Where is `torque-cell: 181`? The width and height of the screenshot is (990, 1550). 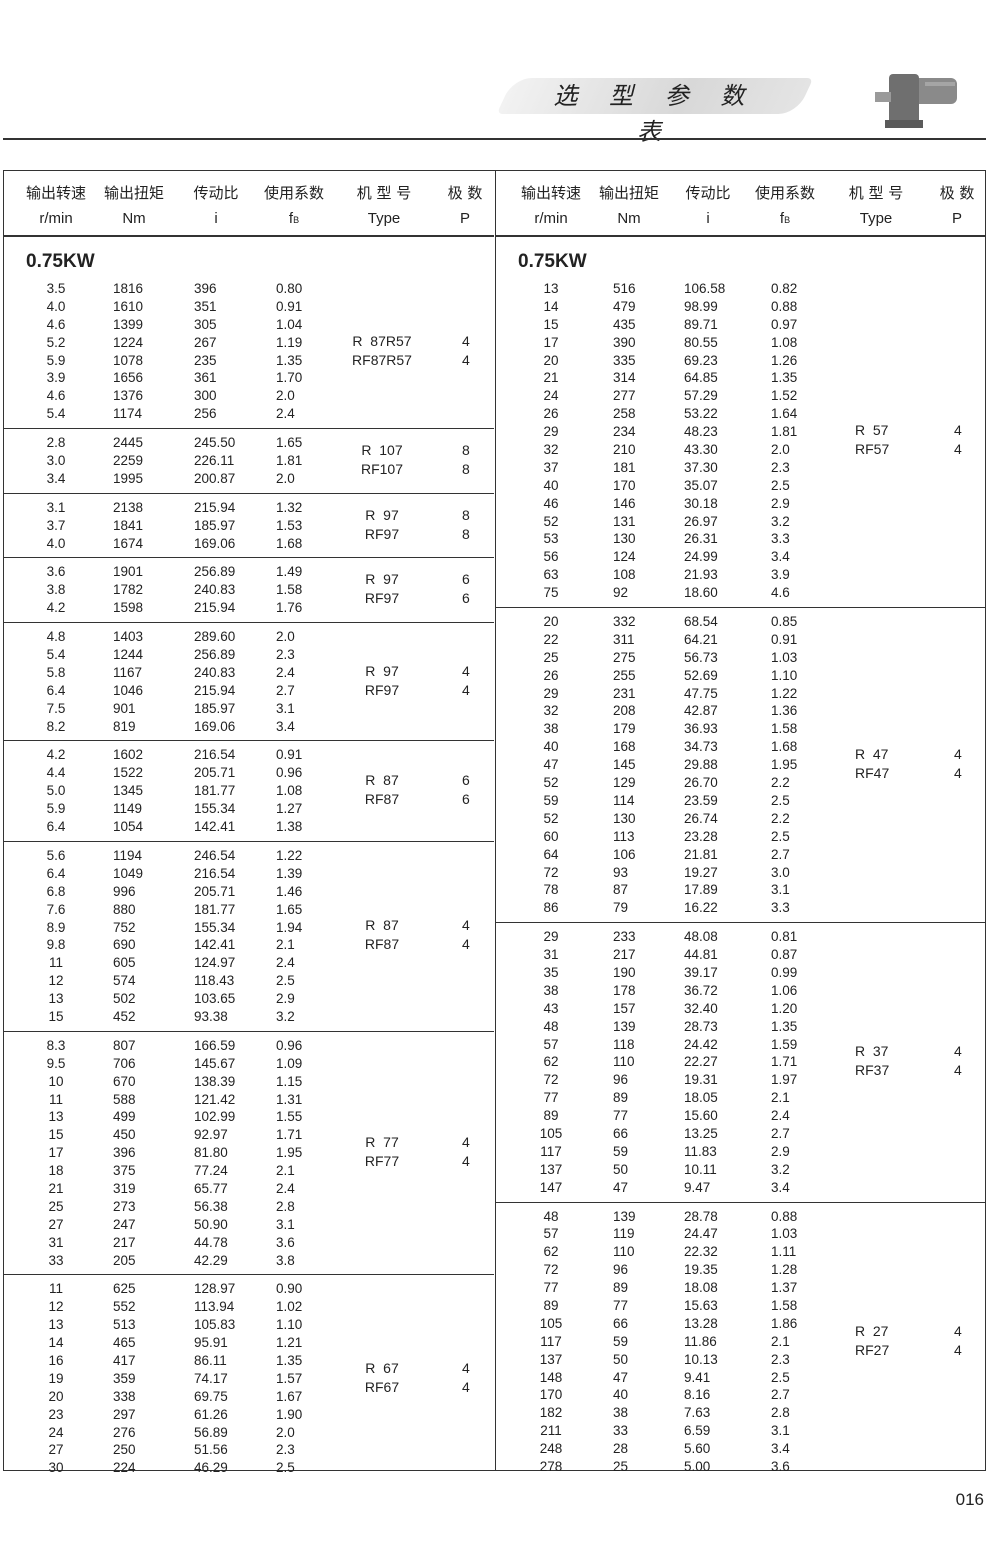 torque-cell: 181 is located at coordinates (624, 467).